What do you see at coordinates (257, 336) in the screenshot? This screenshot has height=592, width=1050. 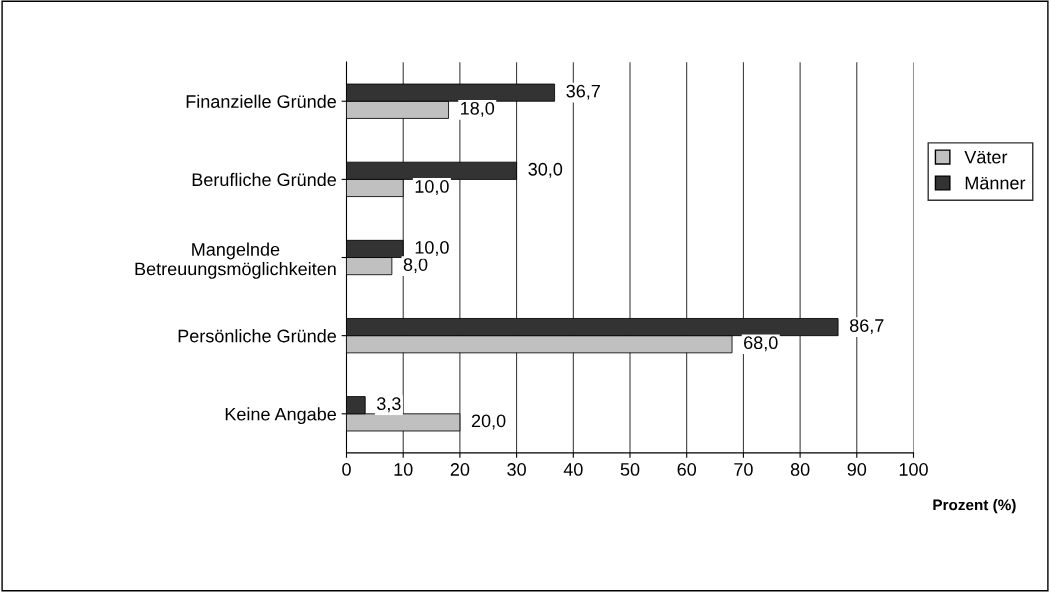 I see `y-tick-label: Persönliche Gründe` at bounding box center [257, 336].